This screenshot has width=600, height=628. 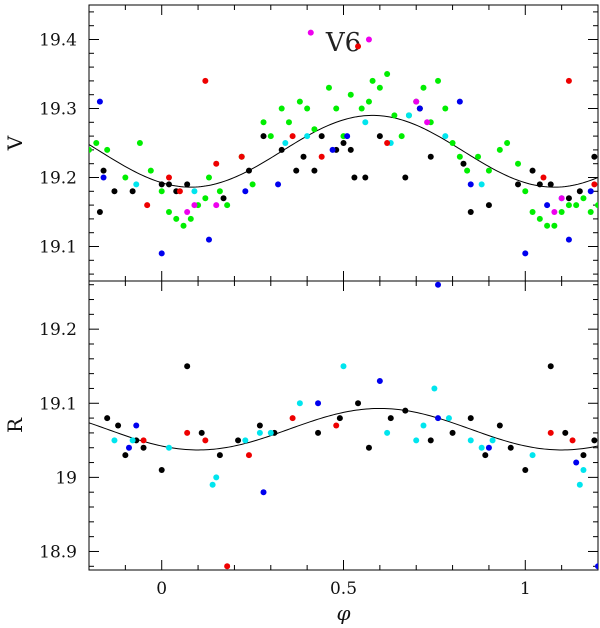 What do you see at coordinates (343, 589) in the screenshot?
I see `x-tick-label: 0.5` at bounding box center [343, 589].